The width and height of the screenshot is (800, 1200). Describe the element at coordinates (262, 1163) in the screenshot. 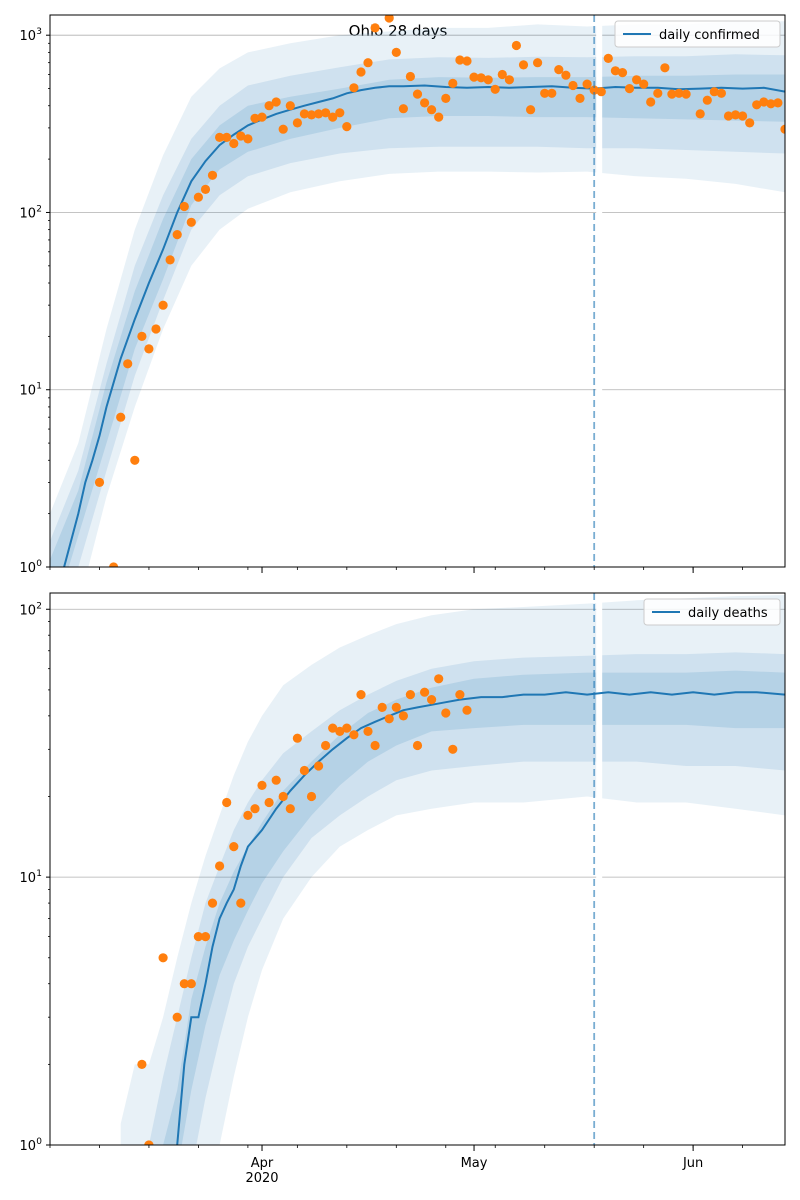

I see `x-tick-label: Apr` at that location.